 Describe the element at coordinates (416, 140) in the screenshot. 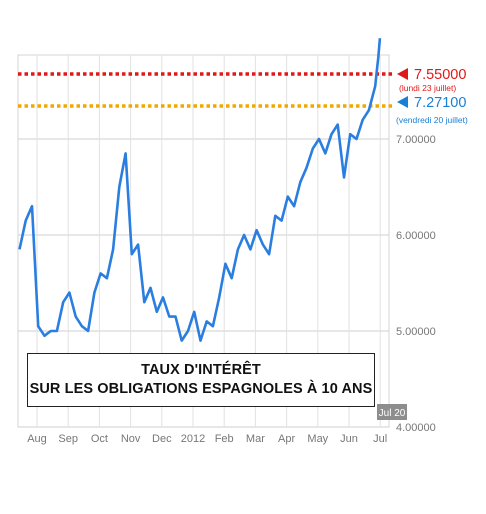

I see `y-tick-label: 7.00000` at that location.